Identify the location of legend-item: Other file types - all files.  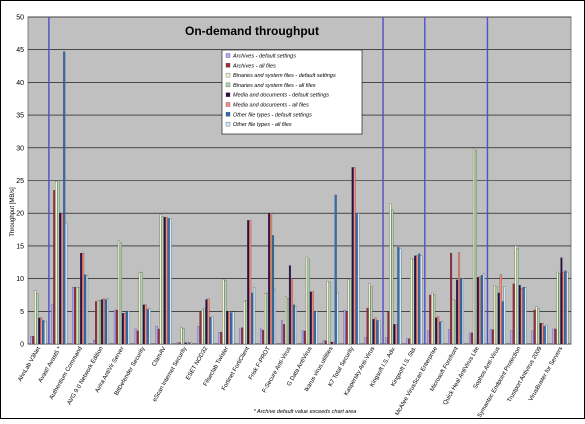
(262, 125).